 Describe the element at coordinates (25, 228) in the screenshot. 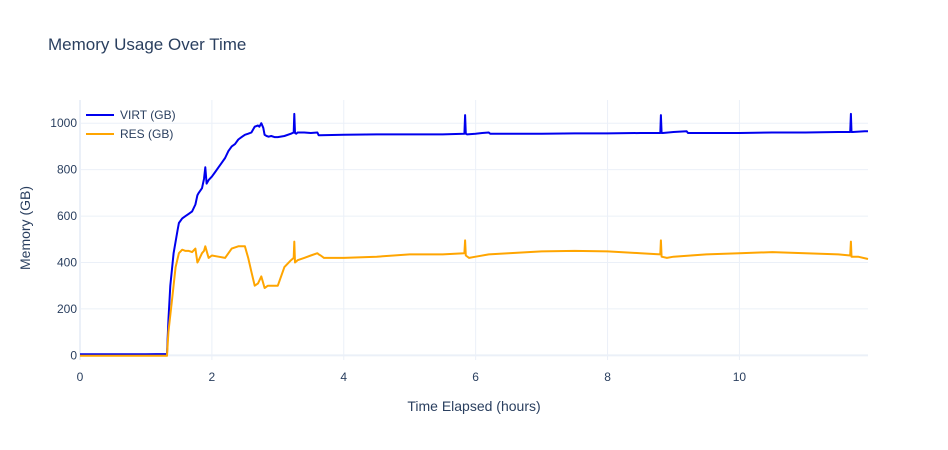

I see `y-axis-title: Memory (GB)` at that location.